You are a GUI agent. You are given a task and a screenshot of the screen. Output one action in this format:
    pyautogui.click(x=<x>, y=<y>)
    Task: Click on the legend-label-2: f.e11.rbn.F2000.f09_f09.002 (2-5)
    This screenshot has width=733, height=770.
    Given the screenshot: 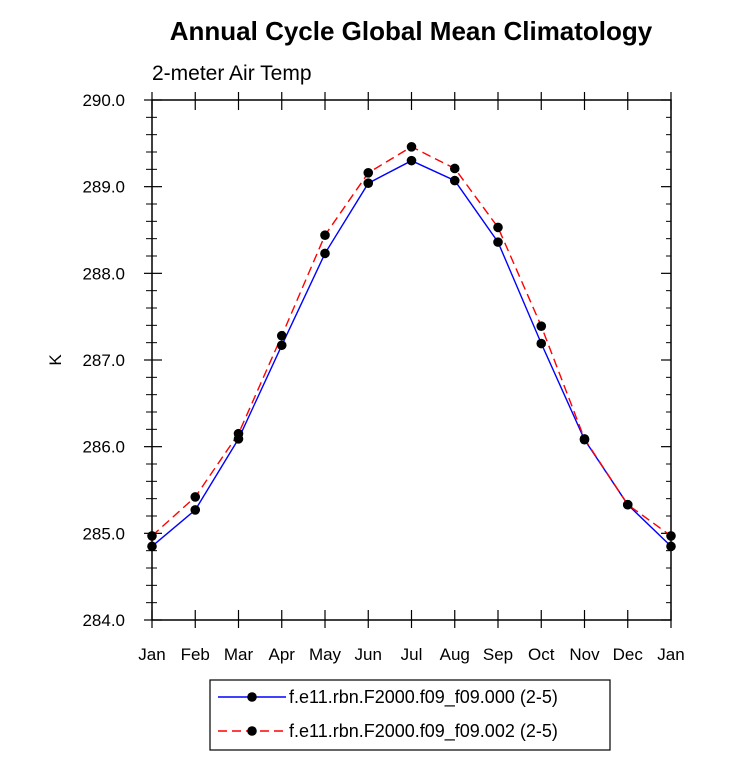 What is the action you would take?
    pyautogui.click(x=423, y=731)
    